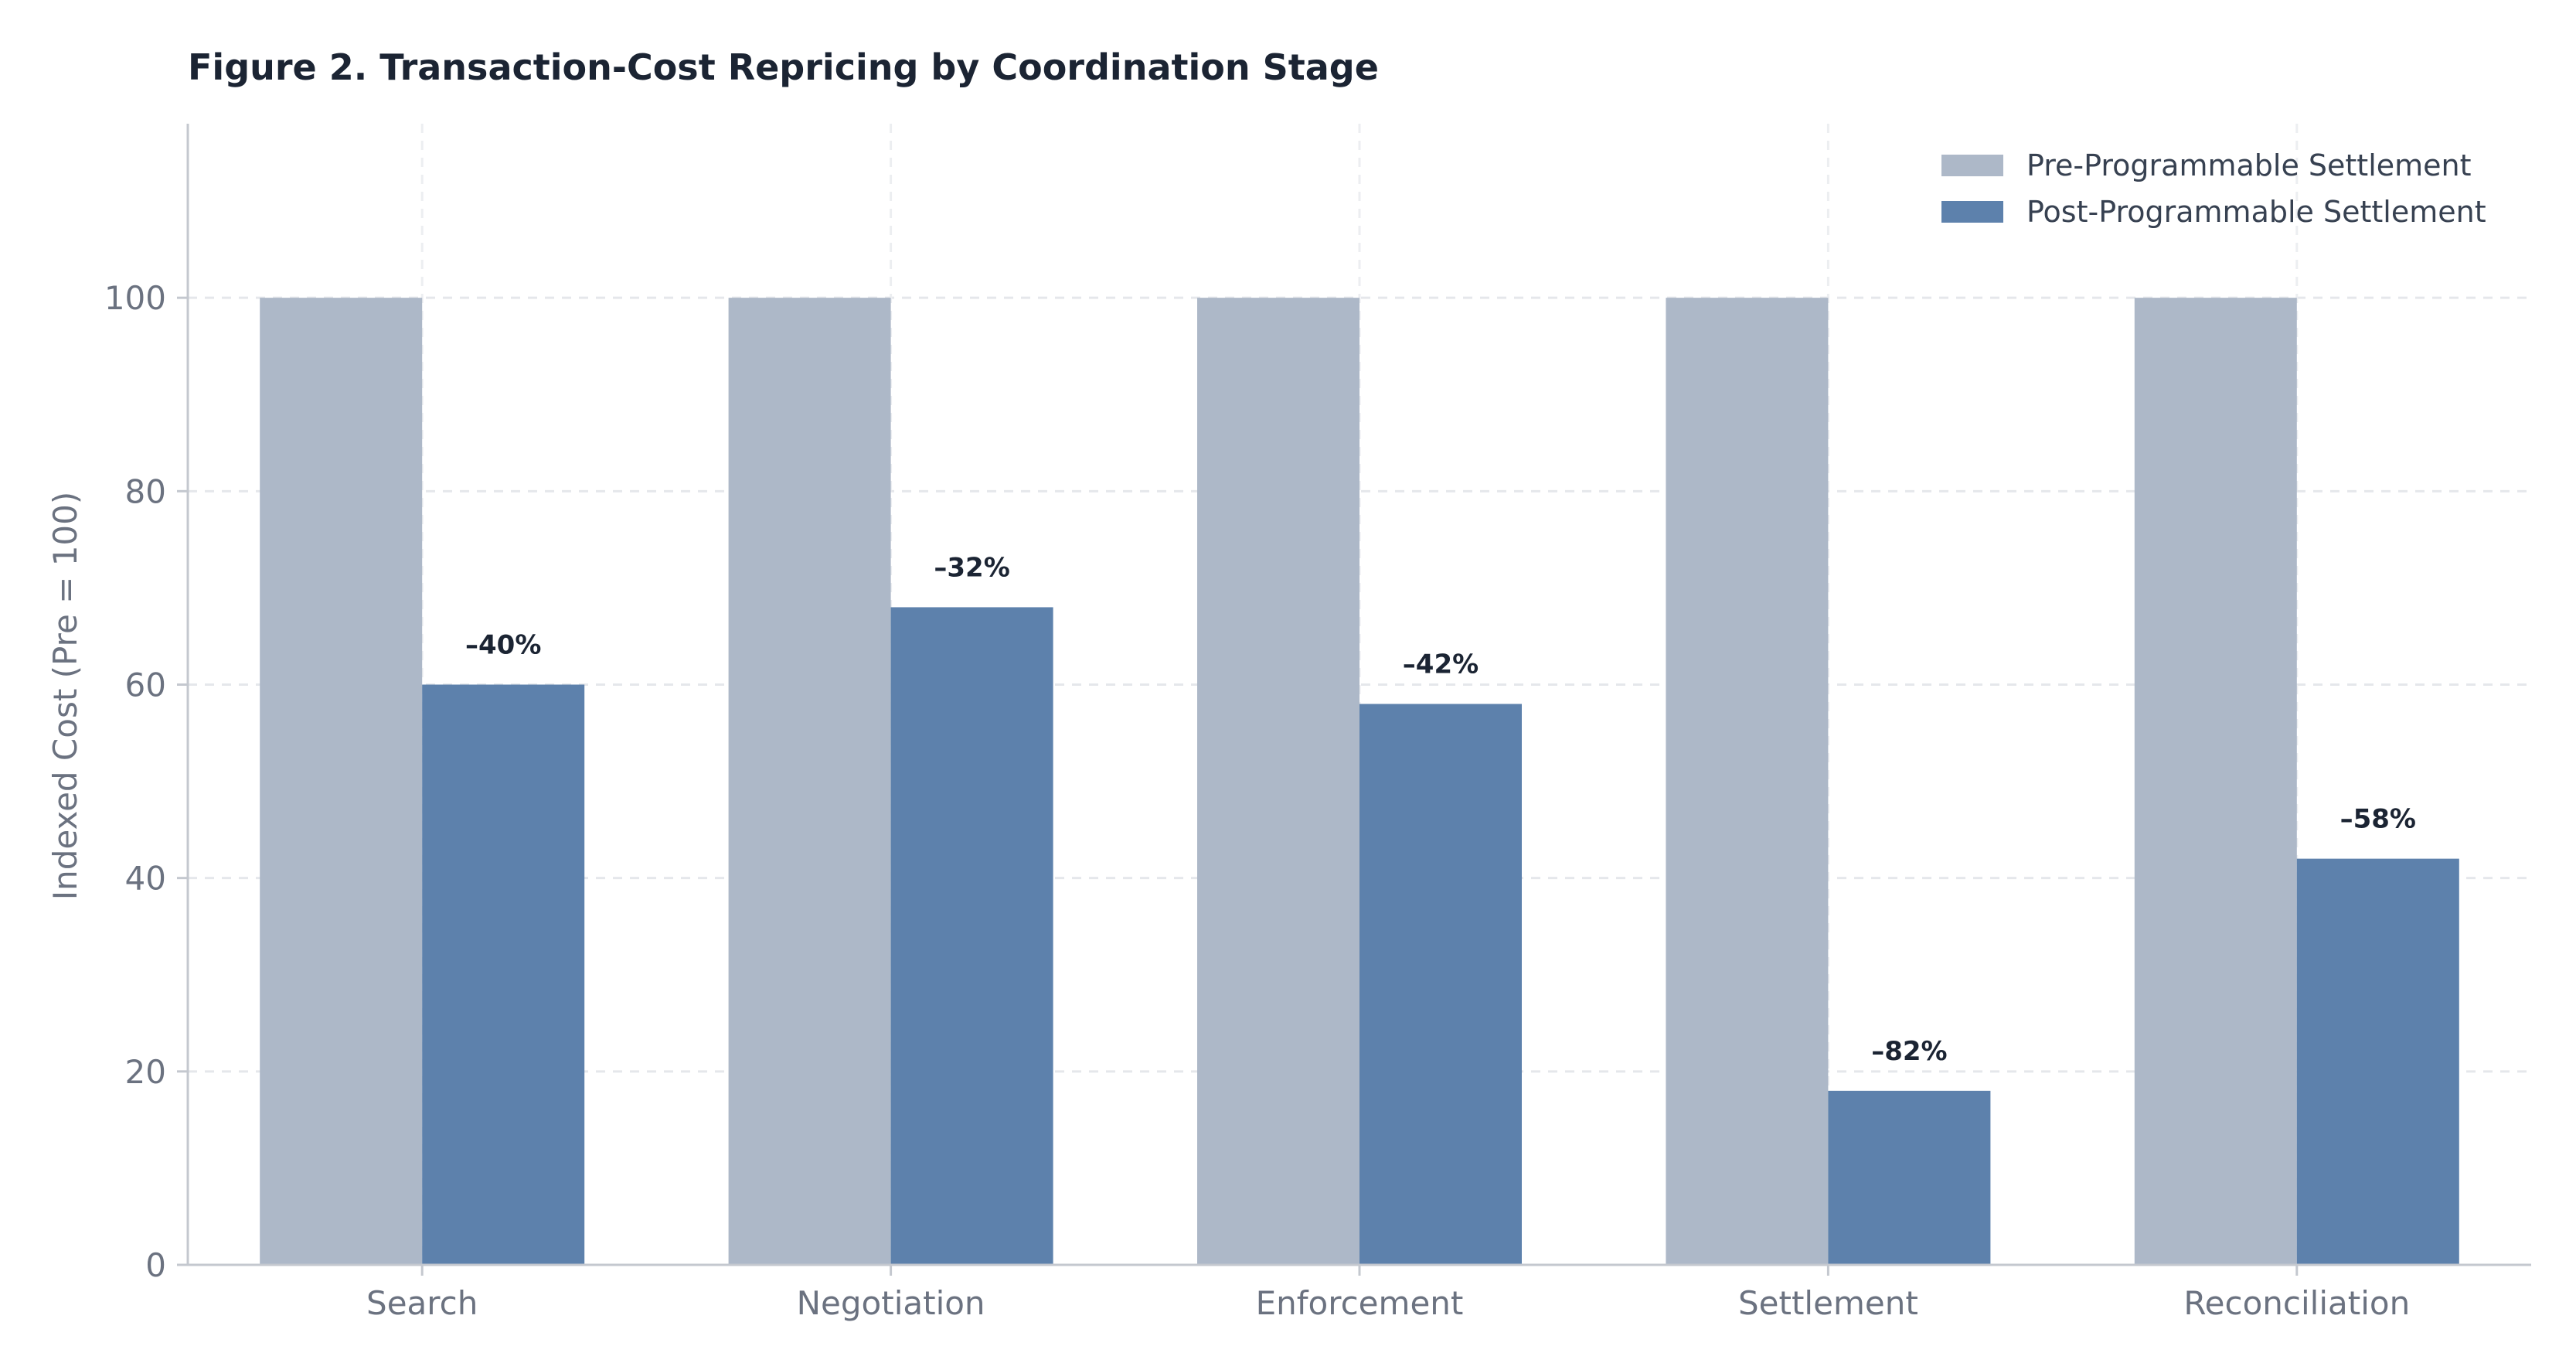  Describe the element at coordinates (1910, 1177) in the screenshot. I see `bar-post-settlement` at that location.